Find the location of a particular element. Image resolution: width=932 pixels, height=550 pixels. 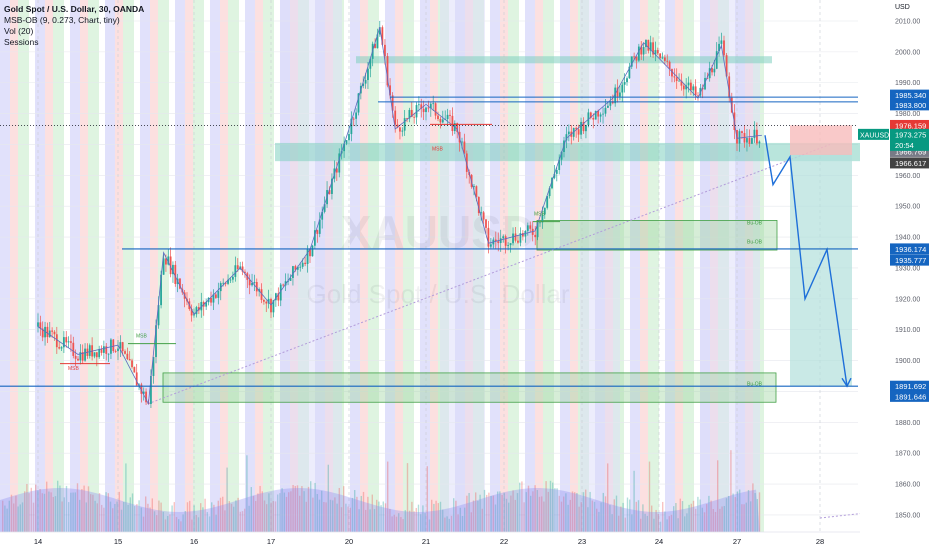

level-1891-tag is located at coordinates (909, 386).